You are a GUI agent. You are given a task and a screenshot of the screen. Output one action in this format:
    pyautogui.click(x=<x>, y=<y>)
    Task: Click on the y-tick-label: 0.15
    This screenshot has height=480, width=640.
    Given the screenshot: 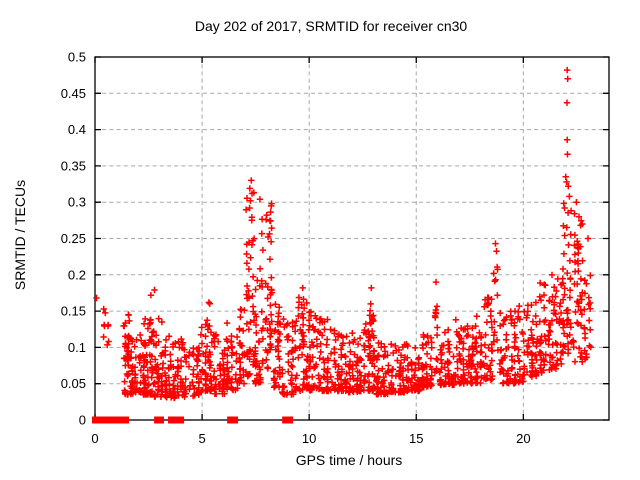 What is the action you would take?
    pyautogui.click(x=73, y=311)
    